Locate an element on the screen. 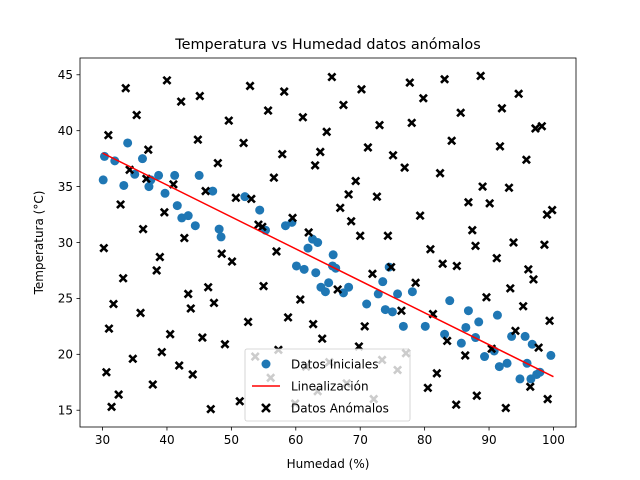  x-tick-label: 100 is located at coordinates (553, 440).